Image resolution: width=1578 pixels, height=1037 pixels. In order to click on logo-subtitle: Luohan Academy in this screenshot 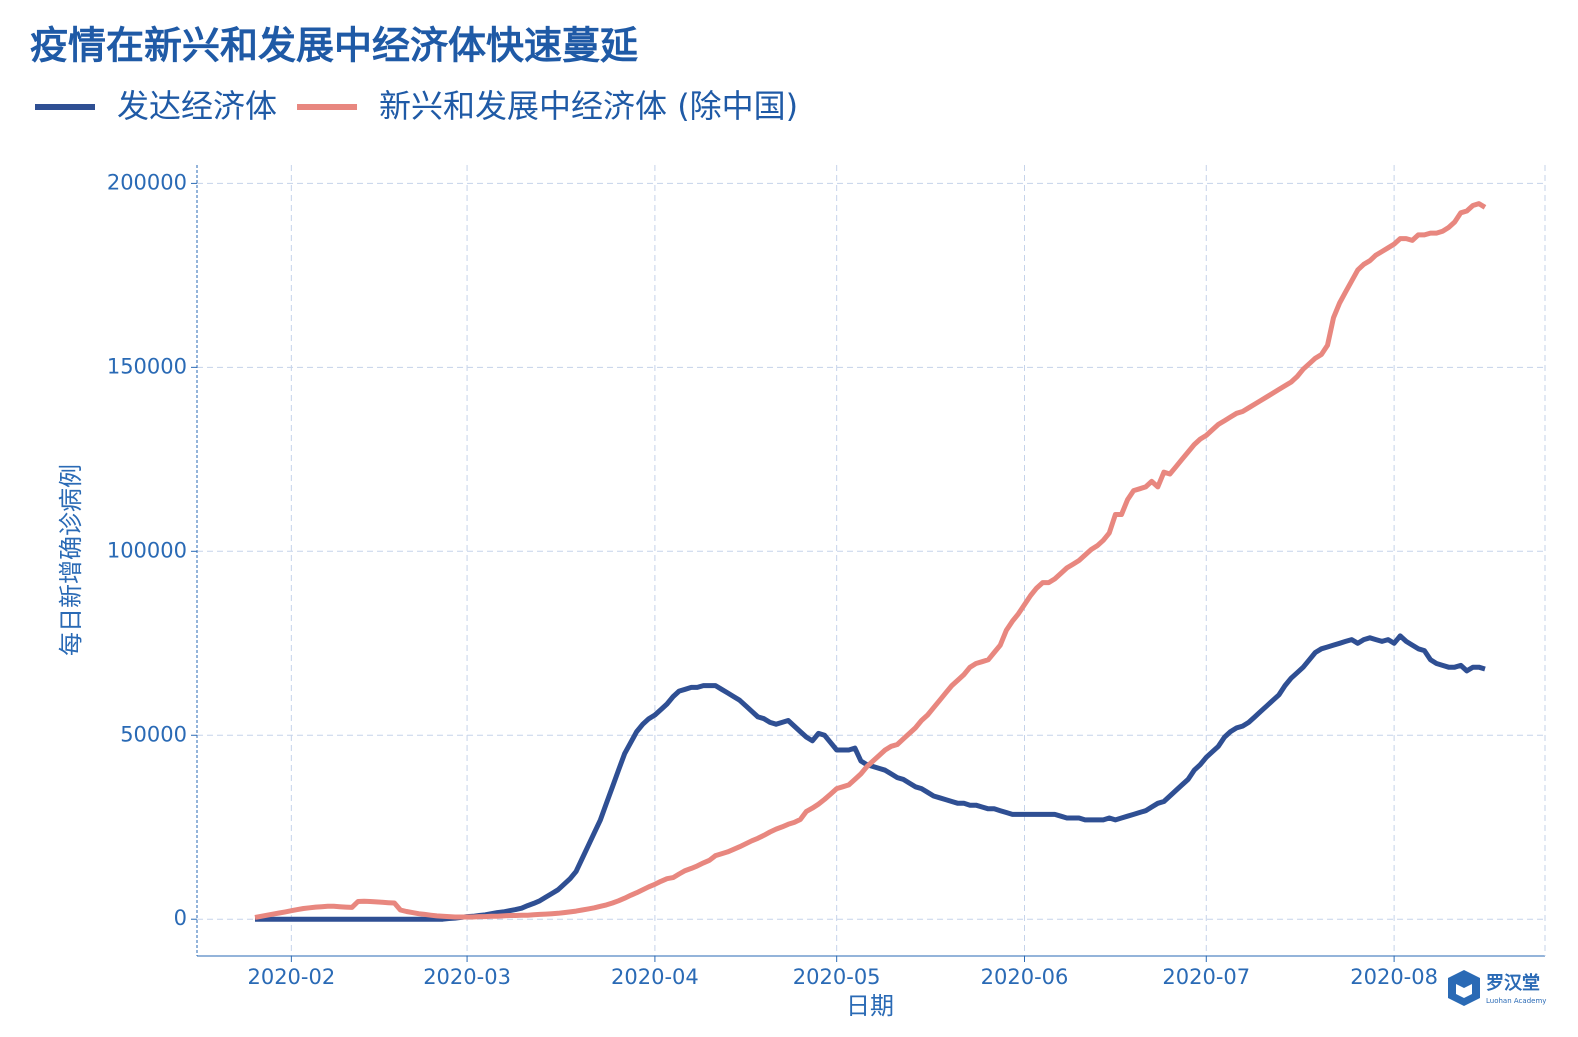, I will do `click(1516, 1001)`.